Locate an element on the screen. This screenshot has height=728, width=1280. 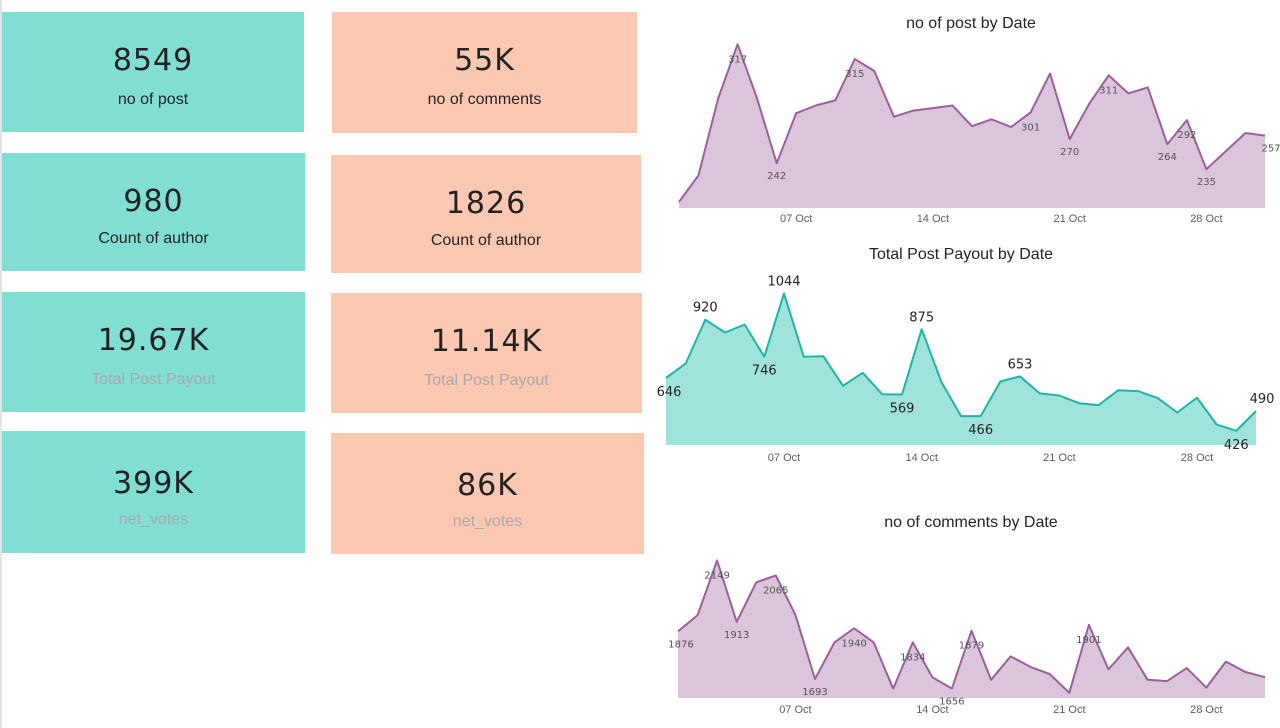
kpi-card-no-of-post: 8549 no of post is located at coordinates (153, 72).